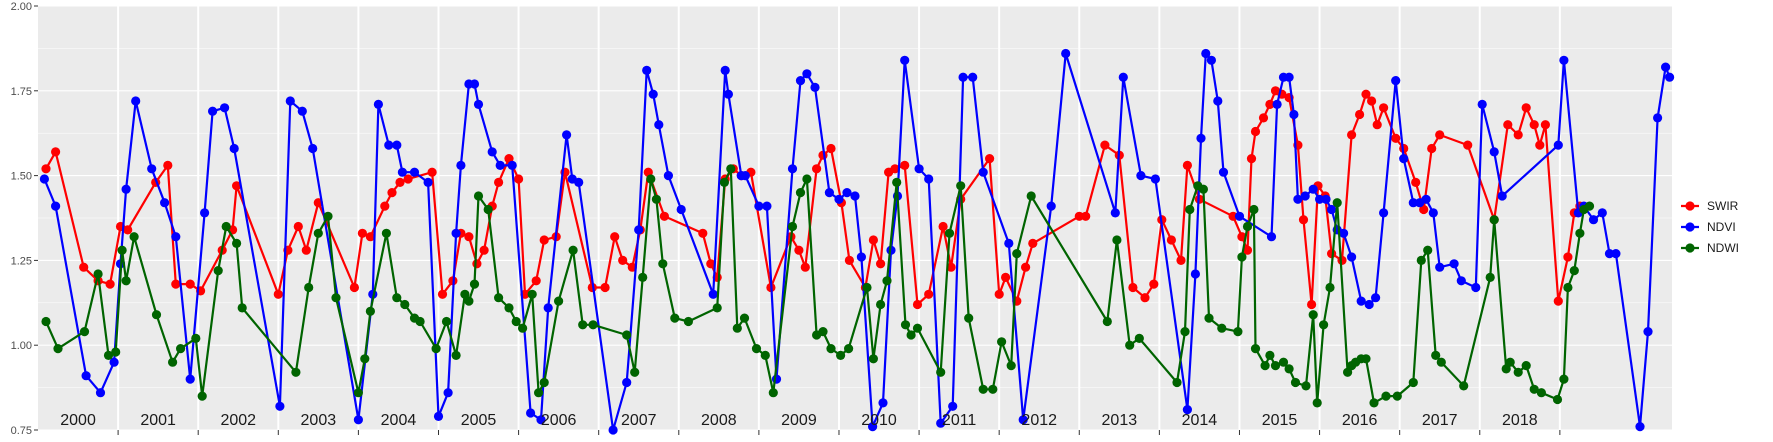  What do you see at coordinates (1200, 420) in the screenshot?
I see `year-label: 2014` at bounding box center [1200, 420].